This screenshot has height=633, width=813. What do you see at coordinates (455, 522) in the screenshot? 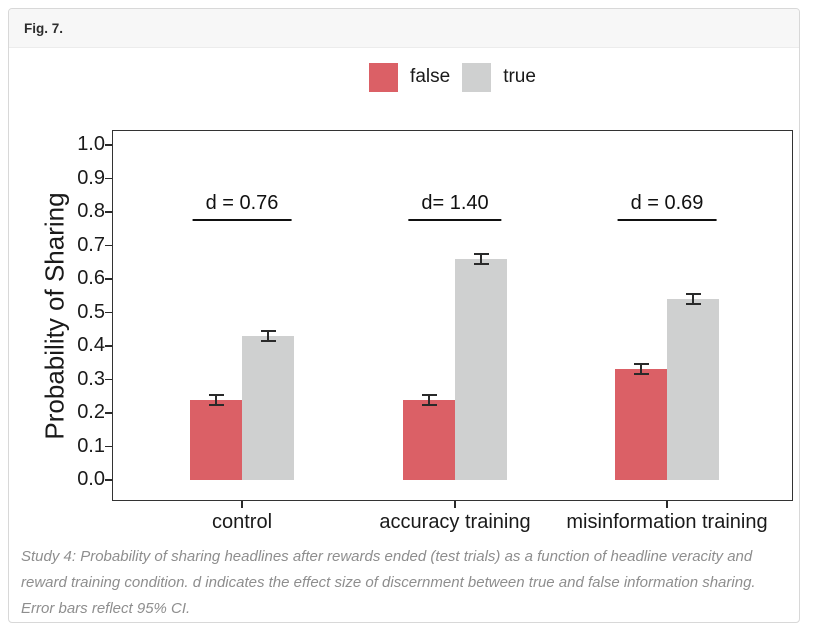
I see `x-tick-label: accuracy training` at bounding box center [455, 522].